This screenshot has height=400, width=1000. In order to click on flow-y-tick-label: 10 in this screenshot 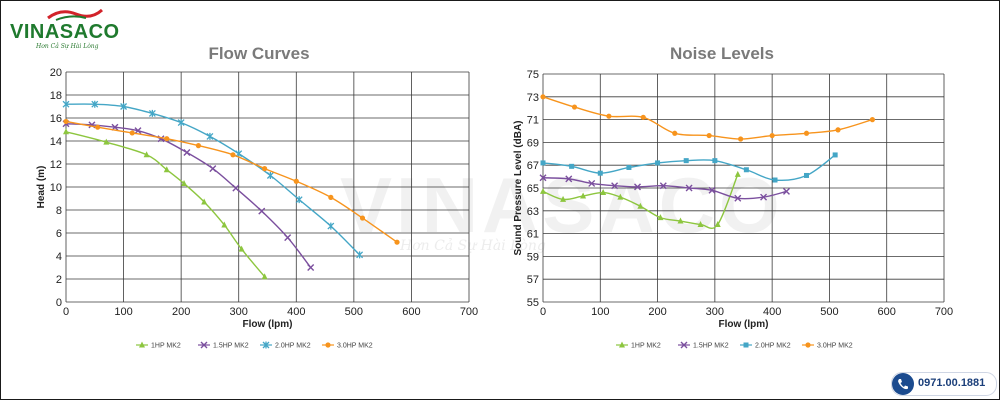, I will do `click(56, 188)`.